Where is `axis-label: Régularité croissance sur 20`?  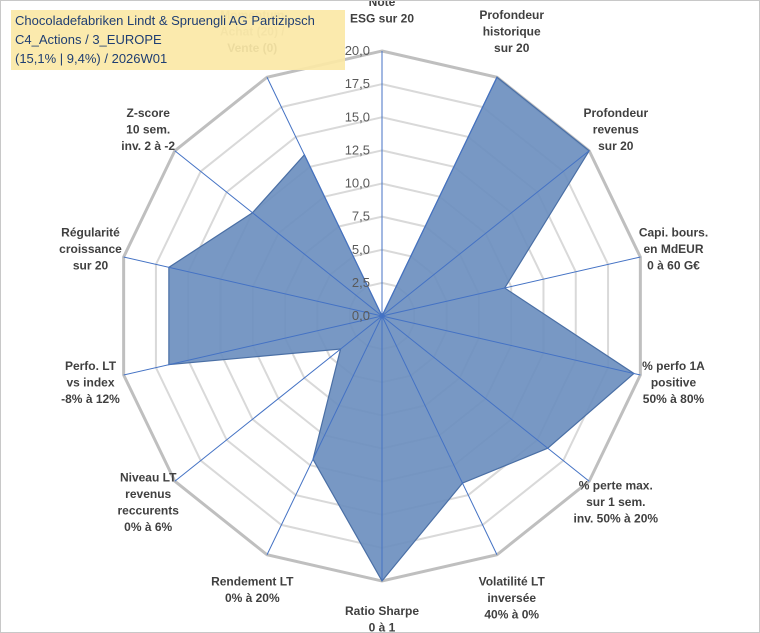 axis-label: Régularité croissance sur 20 is located at coordinates (90, 249).